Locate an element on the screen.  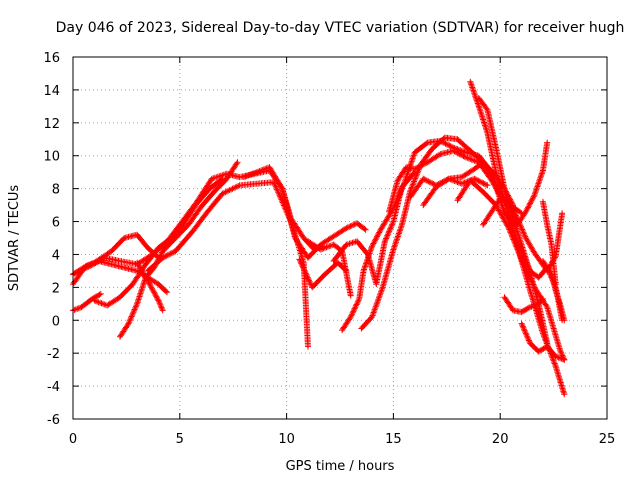
y-tick-label: 2 is located at coordinates (56, 288).